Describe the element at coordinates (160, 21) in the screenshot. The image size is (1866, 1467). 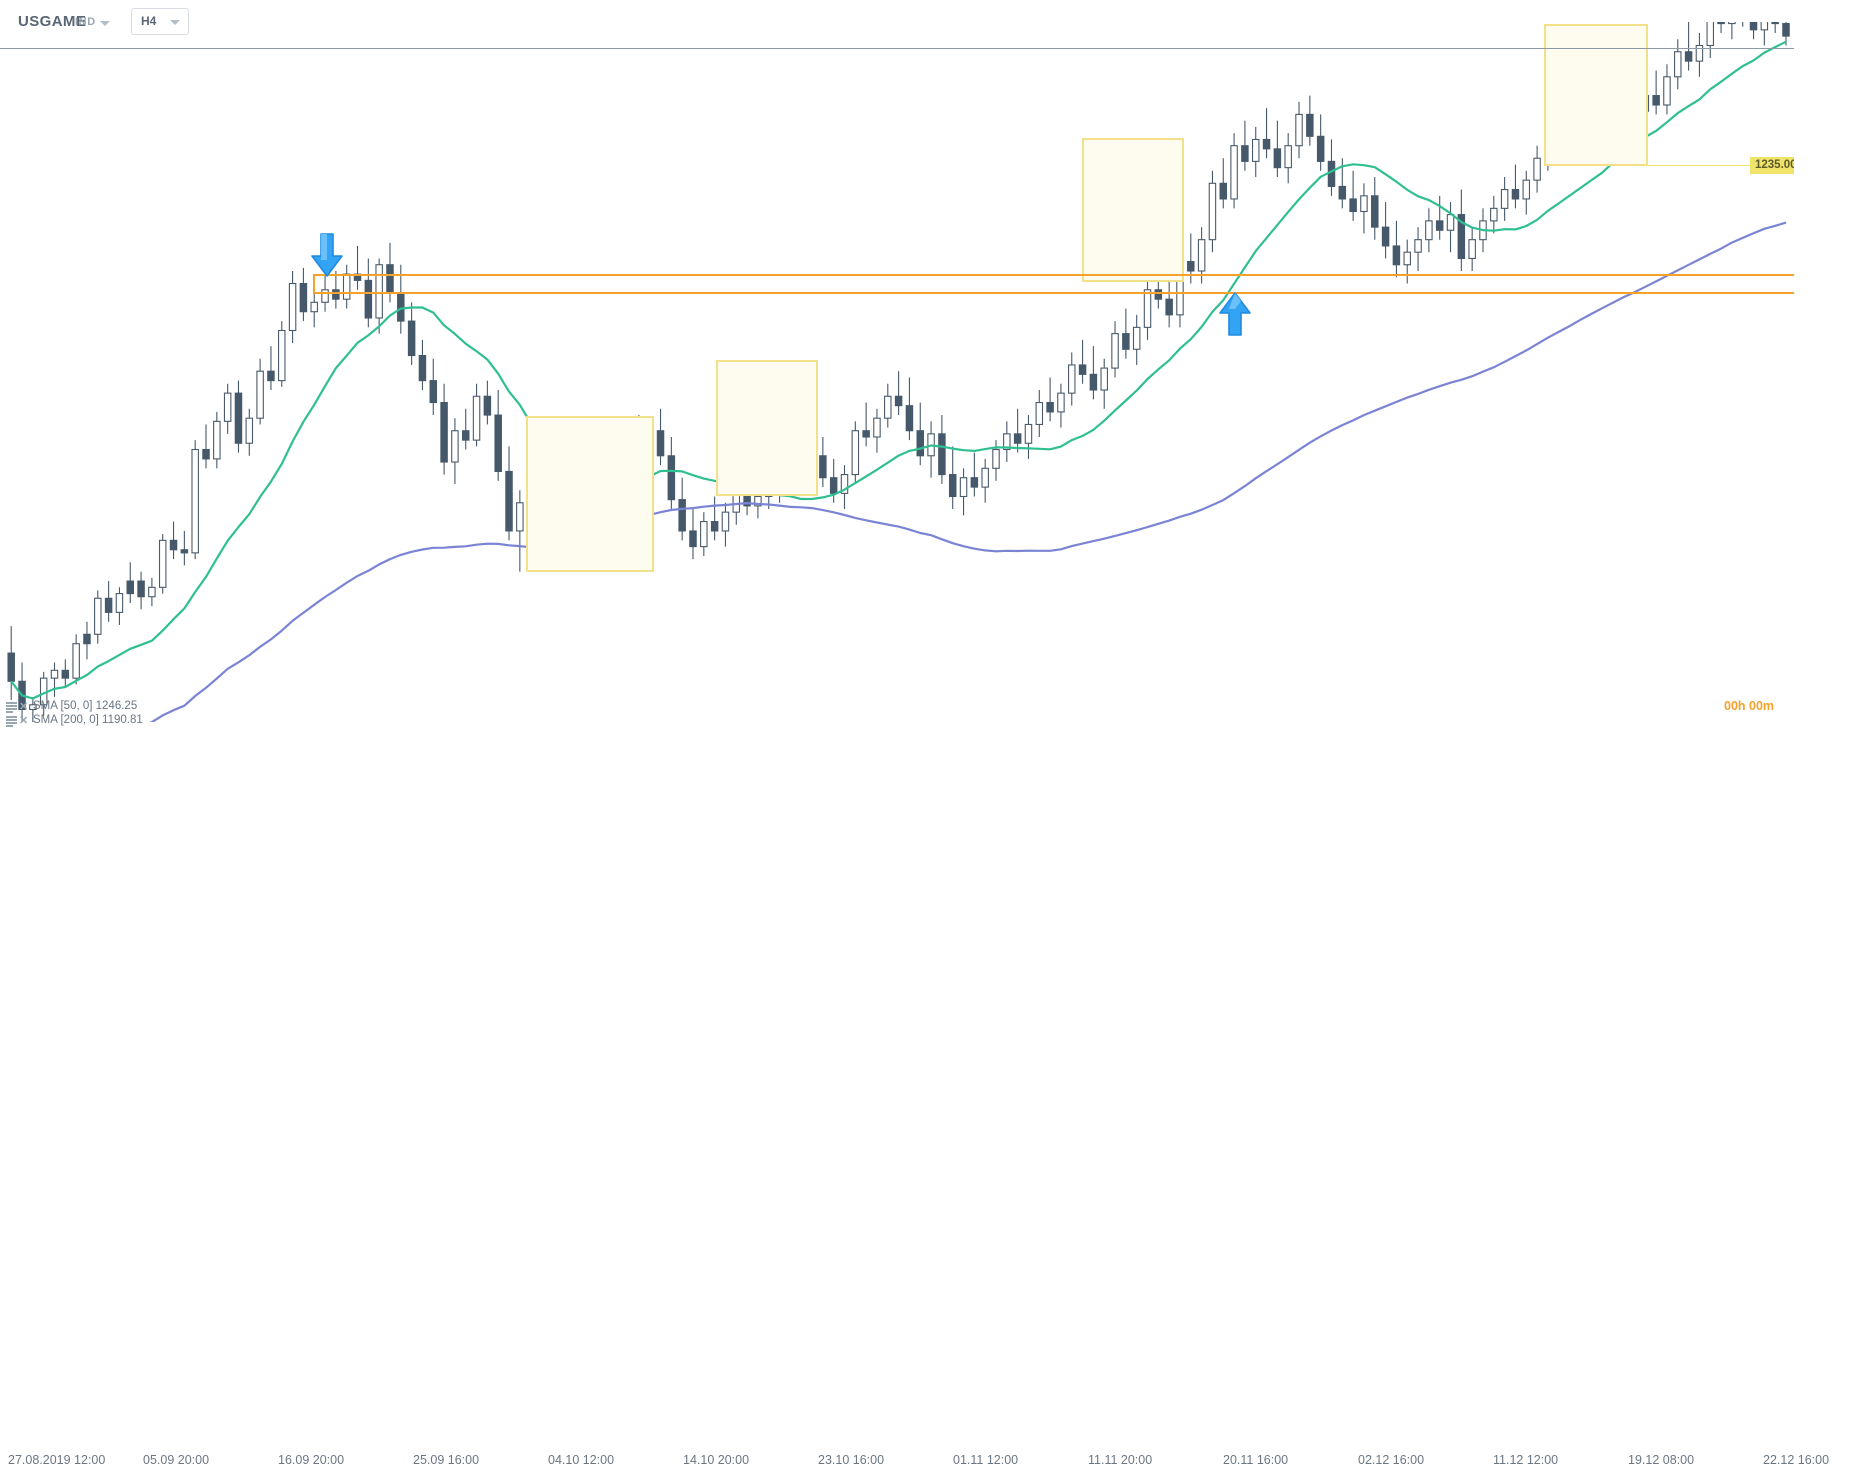
I see `timeframe-selector: H4` at that location.